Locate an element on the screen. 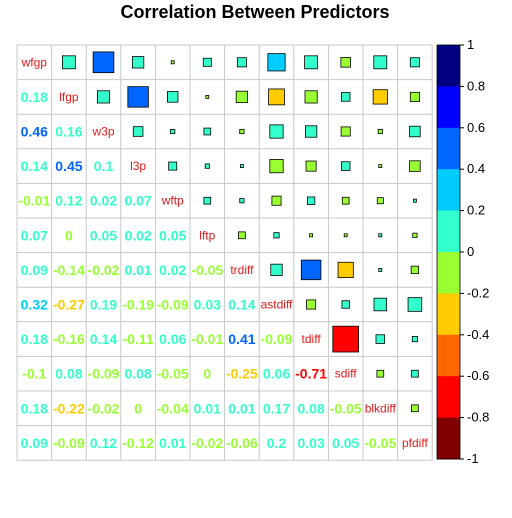  corr-value-astdiff-lftp: 0.03 is located at coordinates (207, 305).